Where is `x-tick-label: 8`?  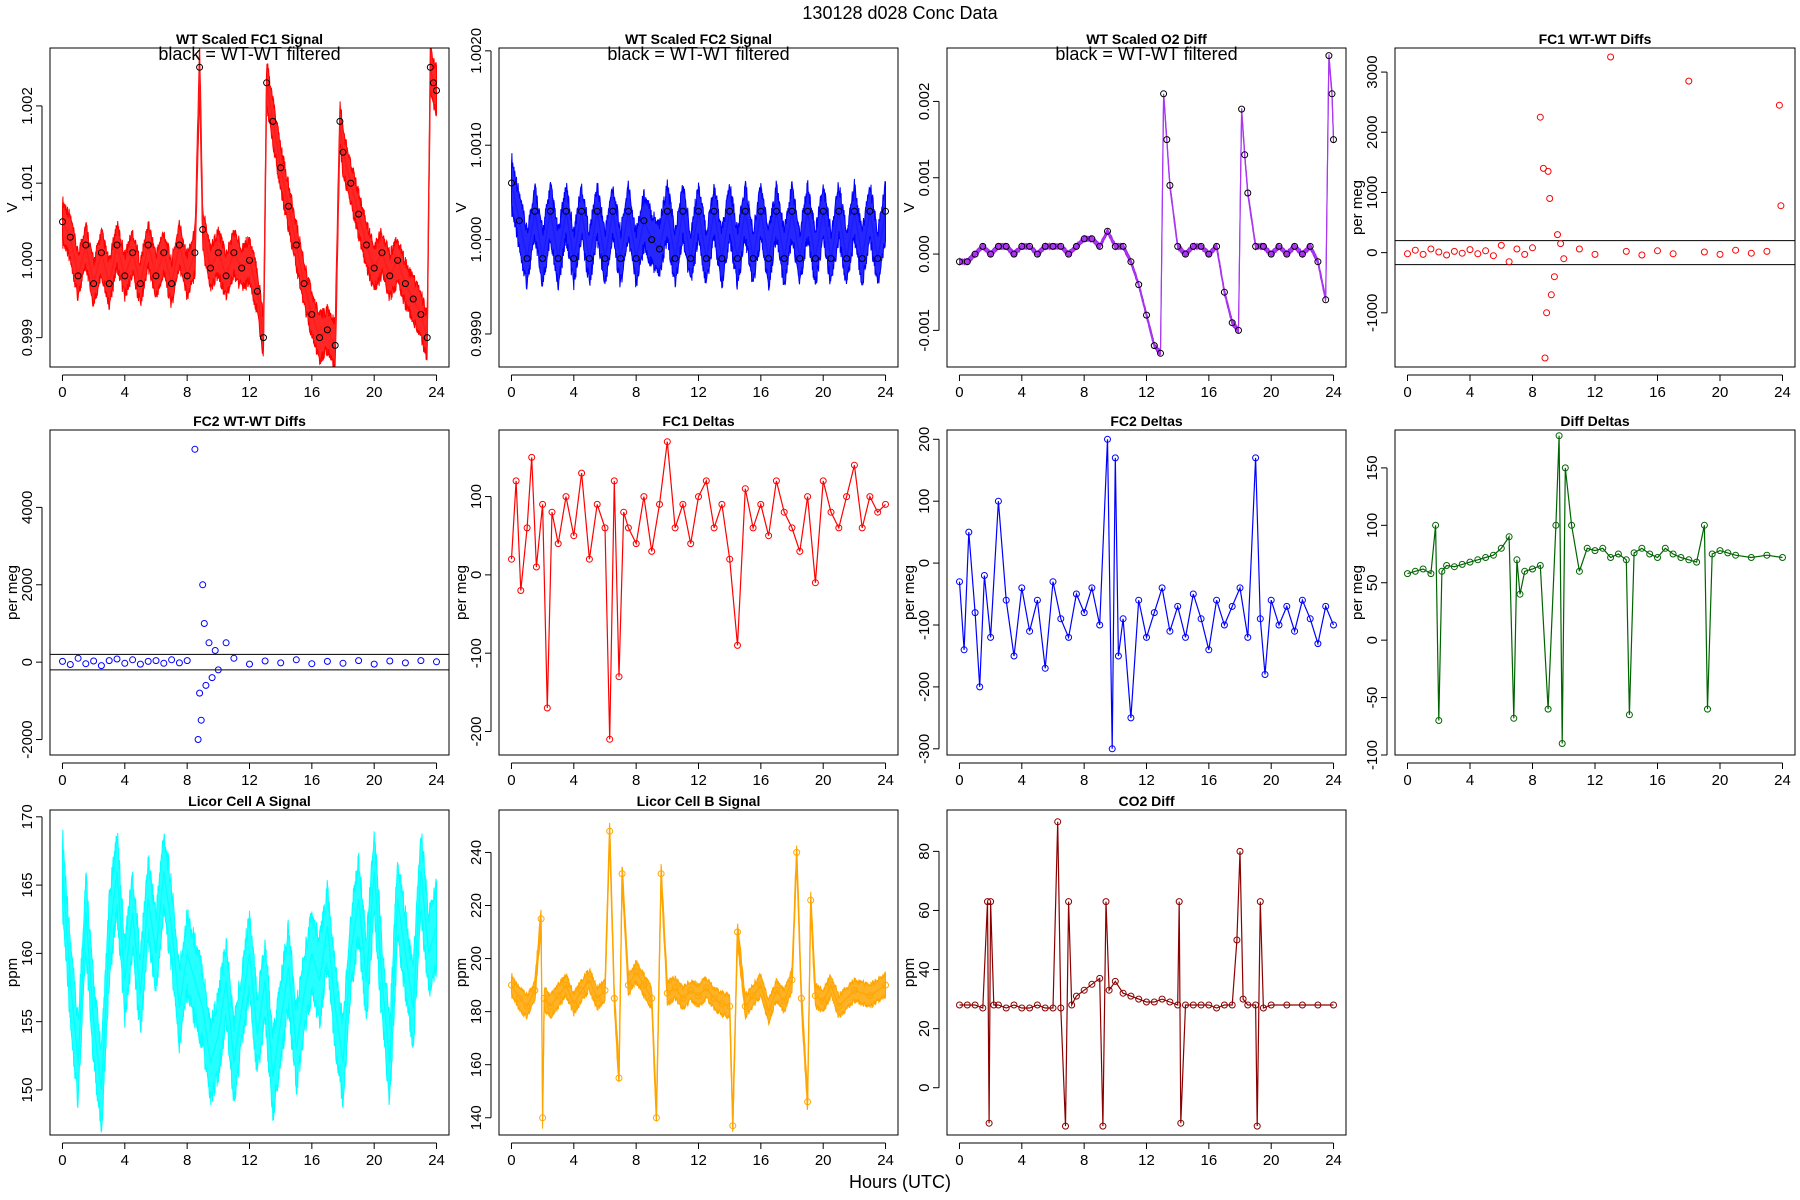
x-tick-label: 8 is located at coordinates (636, 392).